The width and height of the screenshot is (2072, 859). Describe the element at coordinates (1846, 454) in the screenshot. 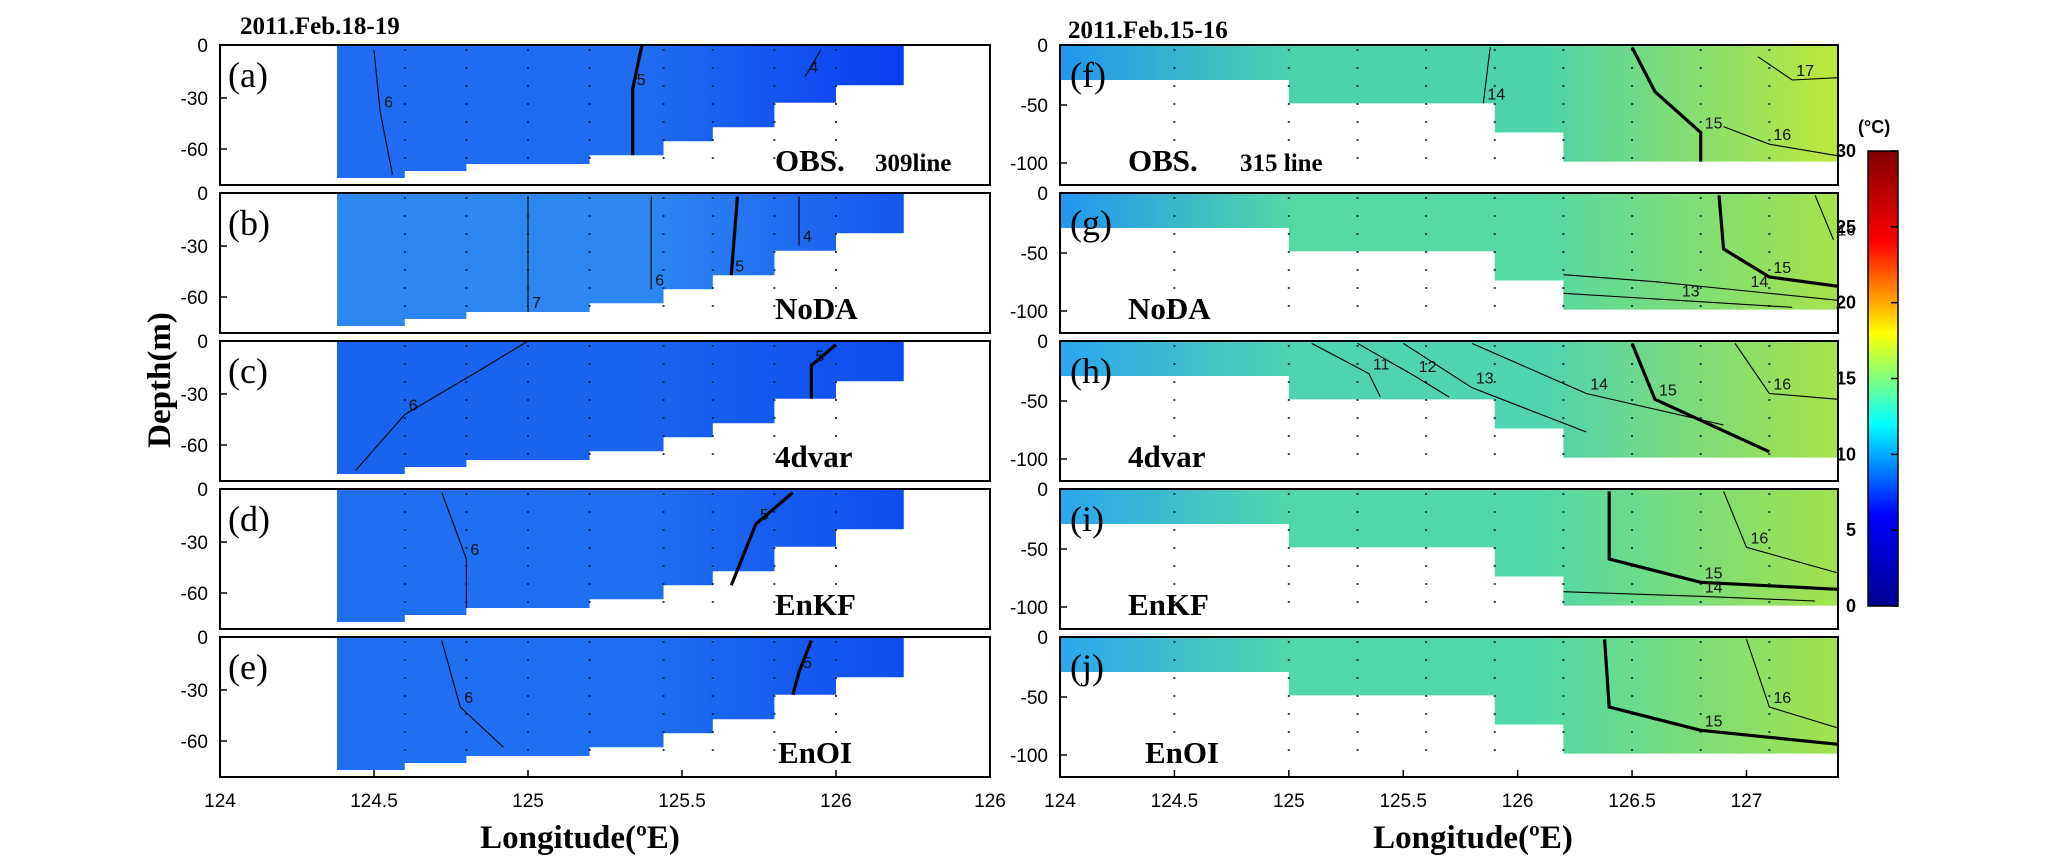

I see `colorbar-tick-label: 10` at that location.